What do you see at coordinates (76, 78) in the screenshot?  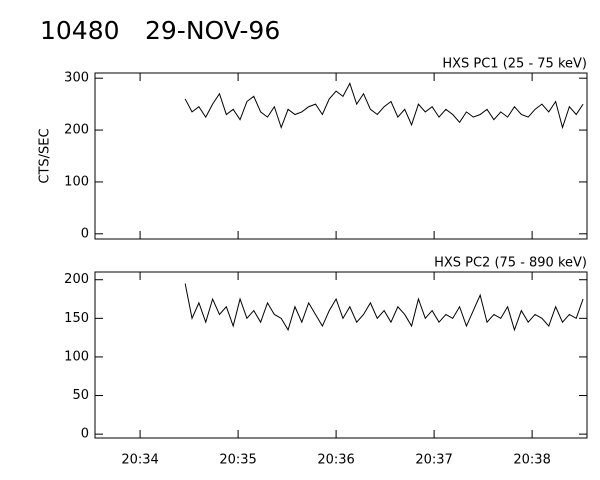 I see `y-tick-label: 300` at bounding box center [76, 78].